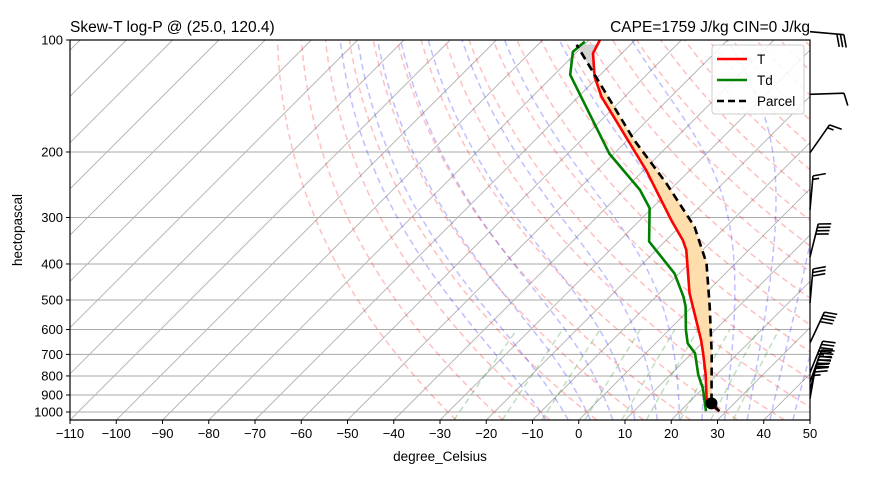  Describe the element at coordinates (394, 433) in the screenshot. I see `x-tick-label: −40` at that location.